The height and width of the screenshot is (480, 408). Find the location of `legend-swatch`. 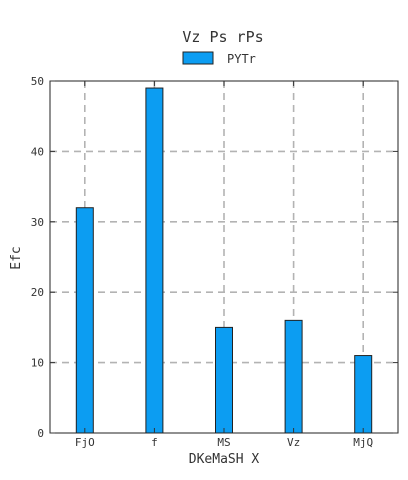

legend-swatch is located at coordinates (198, 58).